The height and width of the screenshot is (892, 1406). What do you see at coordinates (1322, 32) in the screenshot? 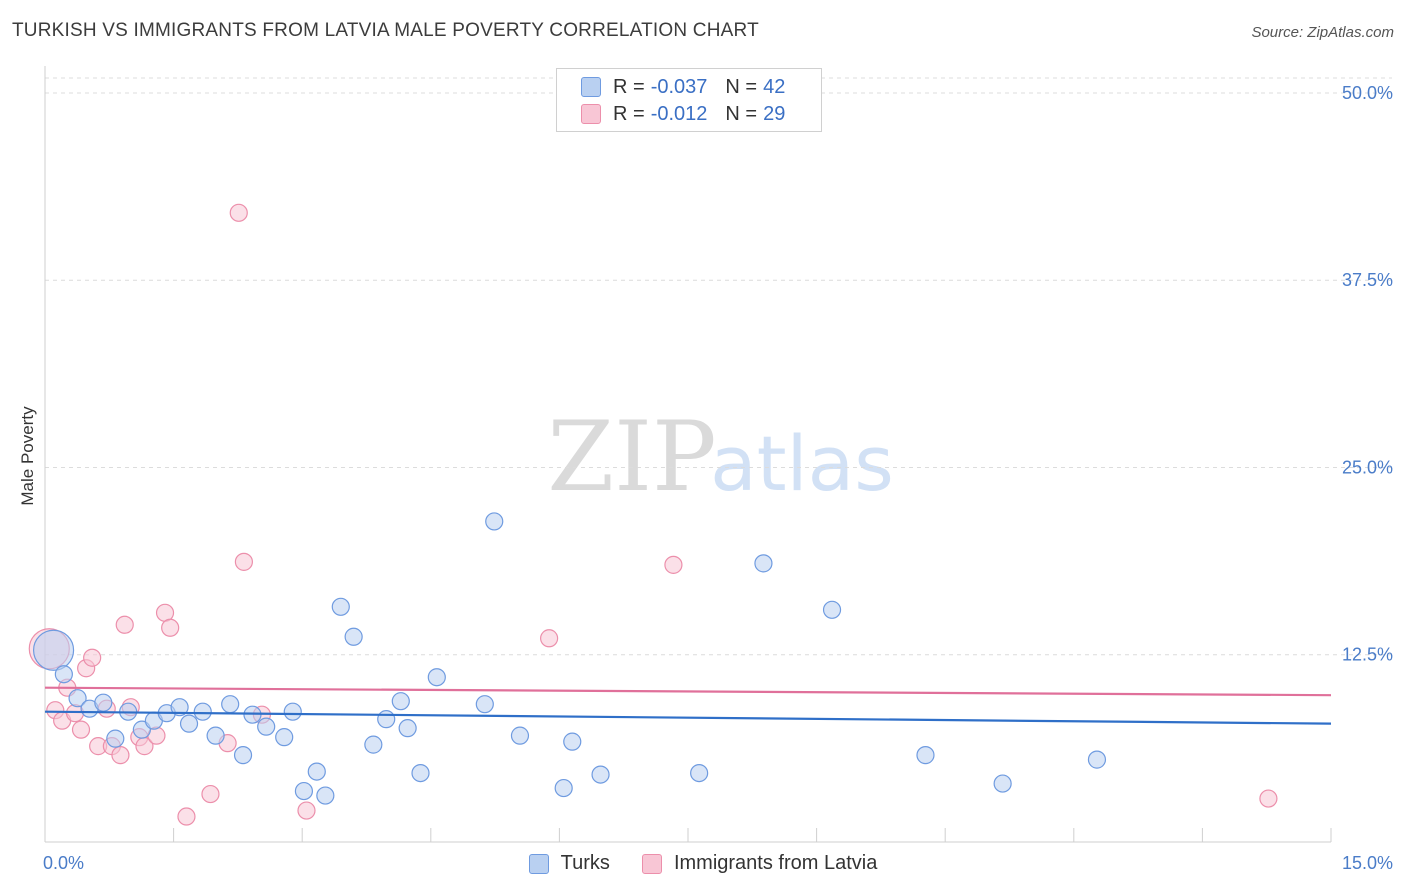
I see `source-label: Source: ZipAtlas.com` at bounding box center [1322, 32].